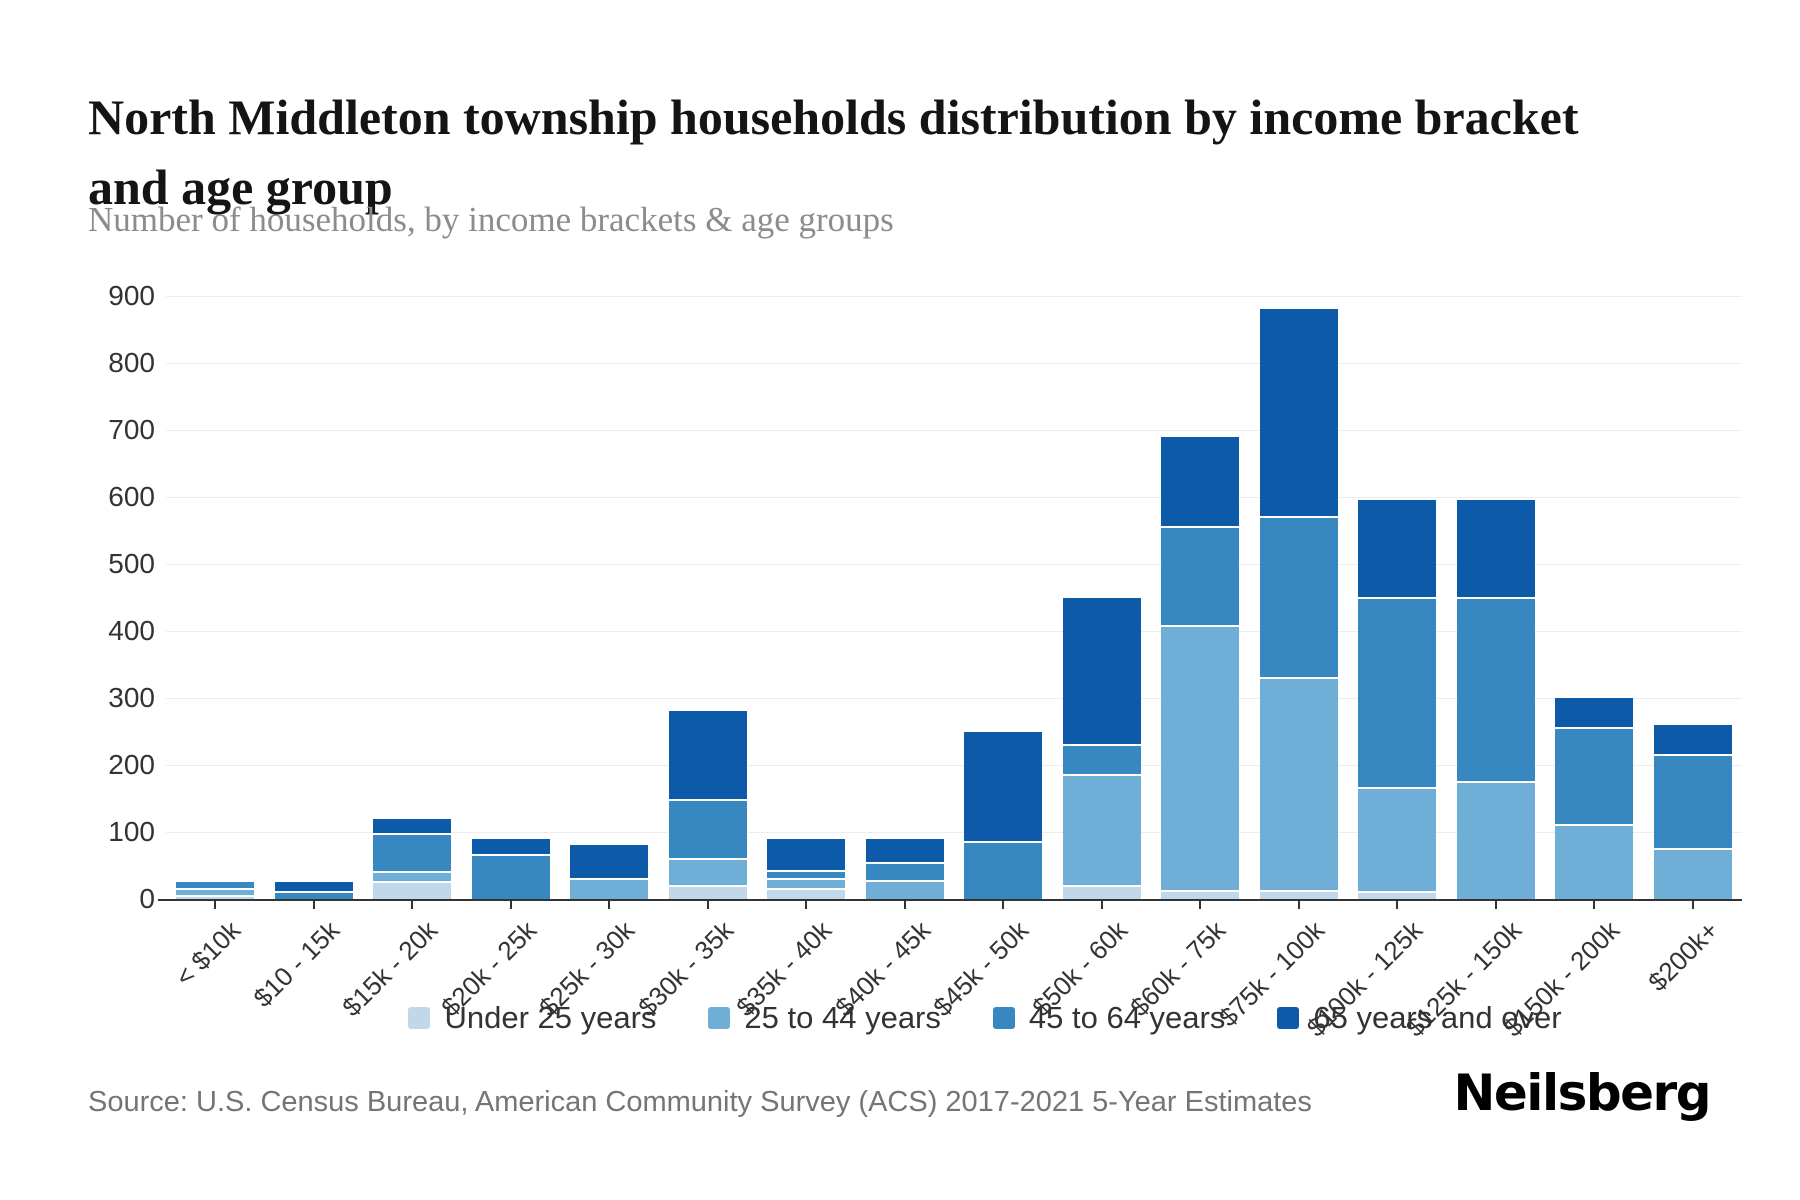 The image size is (1800, 1200). What do you see at coordinates (824, 1018) in the screenshot?
I see `legend-item-25-to-44-years: 25 to 44 years` at bounding box center [824, 1018].